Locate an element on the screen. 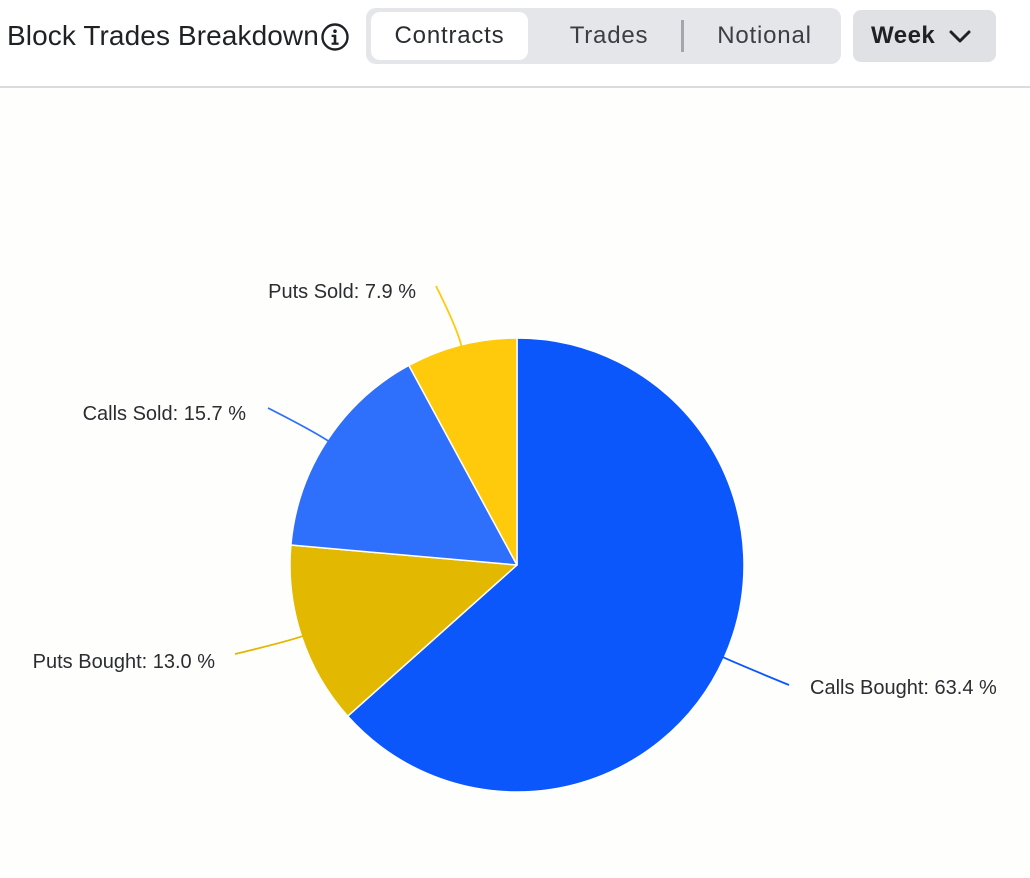  metric-segmented-control: Contracts Trades Notional is located at coordinates (603, 36).